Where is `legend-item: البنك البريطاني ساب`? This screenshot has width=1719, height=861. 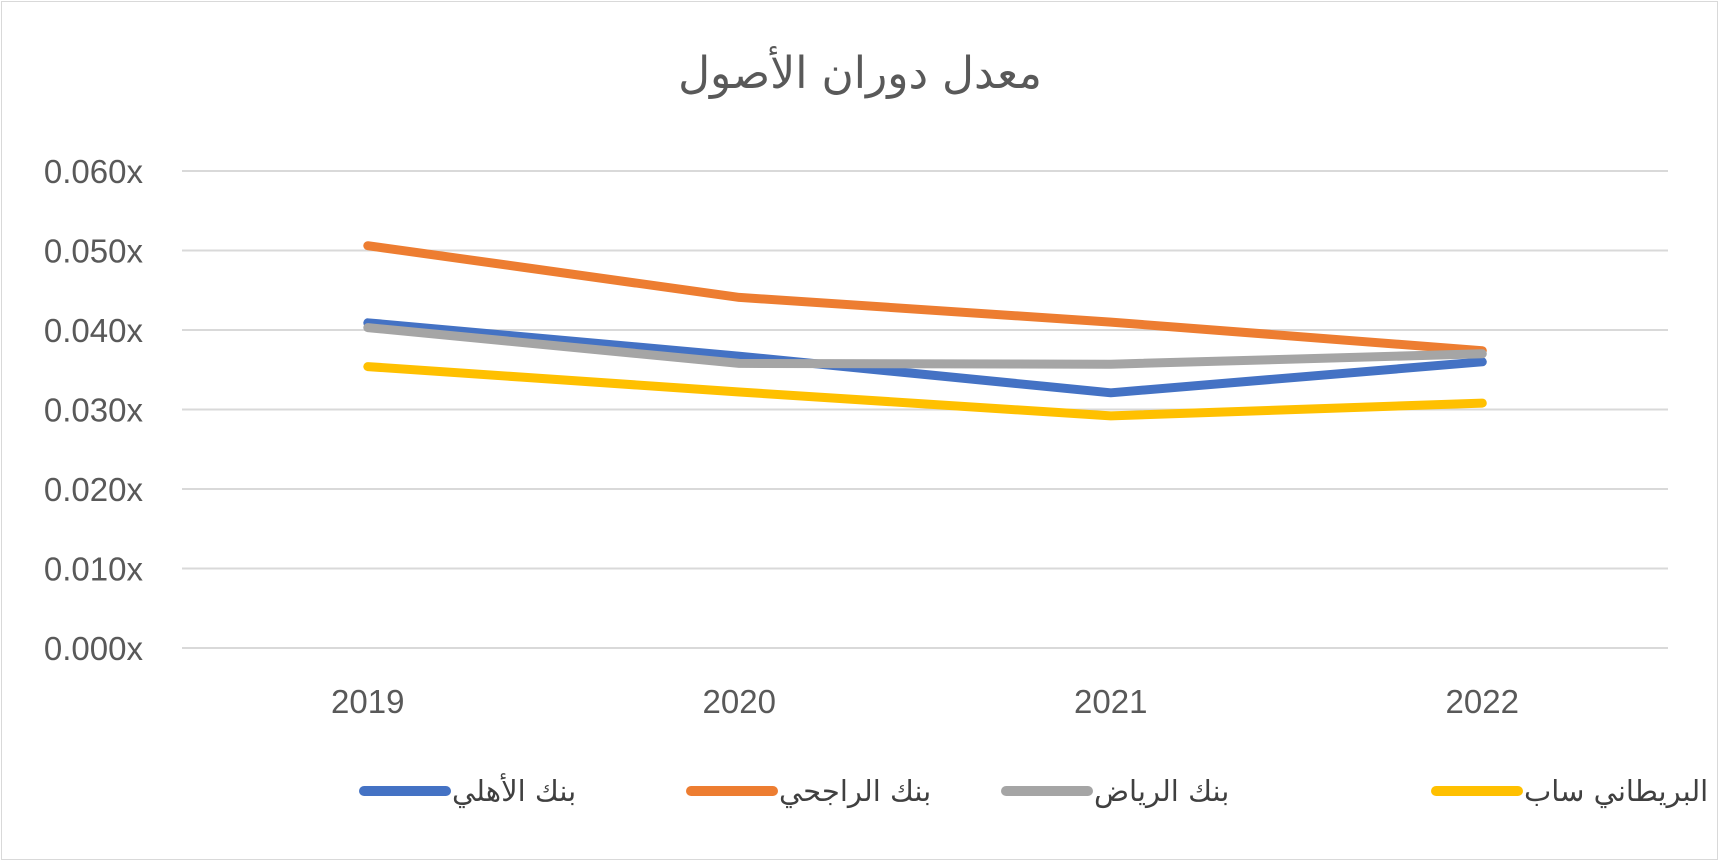 legend-item: البنك البريطاني ساب is located at coordinates (1575, 791).